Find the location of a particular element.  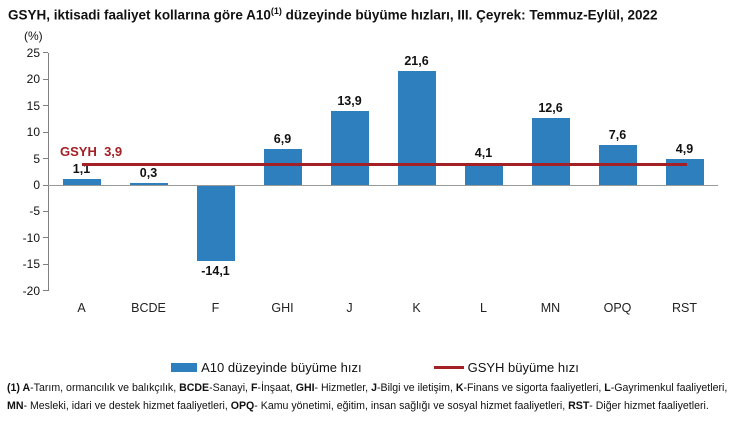

footnote-segment: - Hizmetler, is located at coordinates (343, 388).